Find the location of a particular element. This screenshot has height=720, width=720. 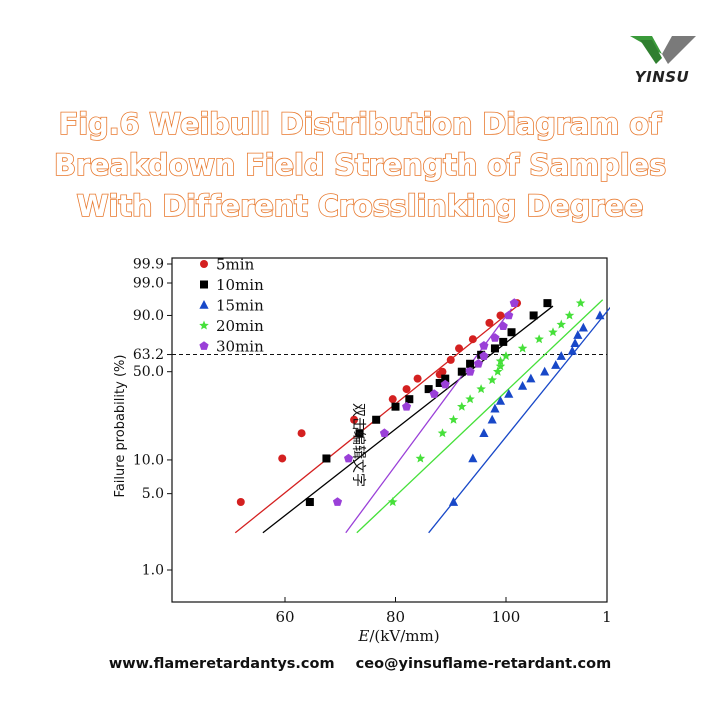

chart-legend: 5min 10min 15min 20min 30min is located at coordinates (231, 306).